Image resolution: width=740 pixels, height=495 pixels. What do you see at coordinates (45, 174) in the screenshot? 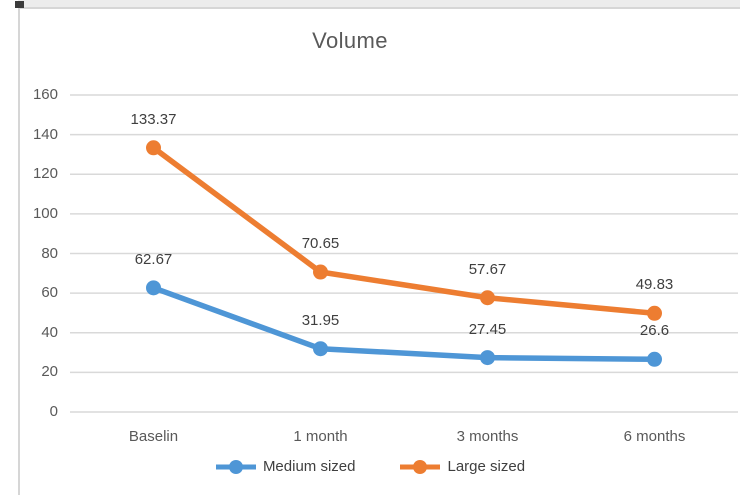
I see `y-tick-label: 120` at bounding box center [45, 174].